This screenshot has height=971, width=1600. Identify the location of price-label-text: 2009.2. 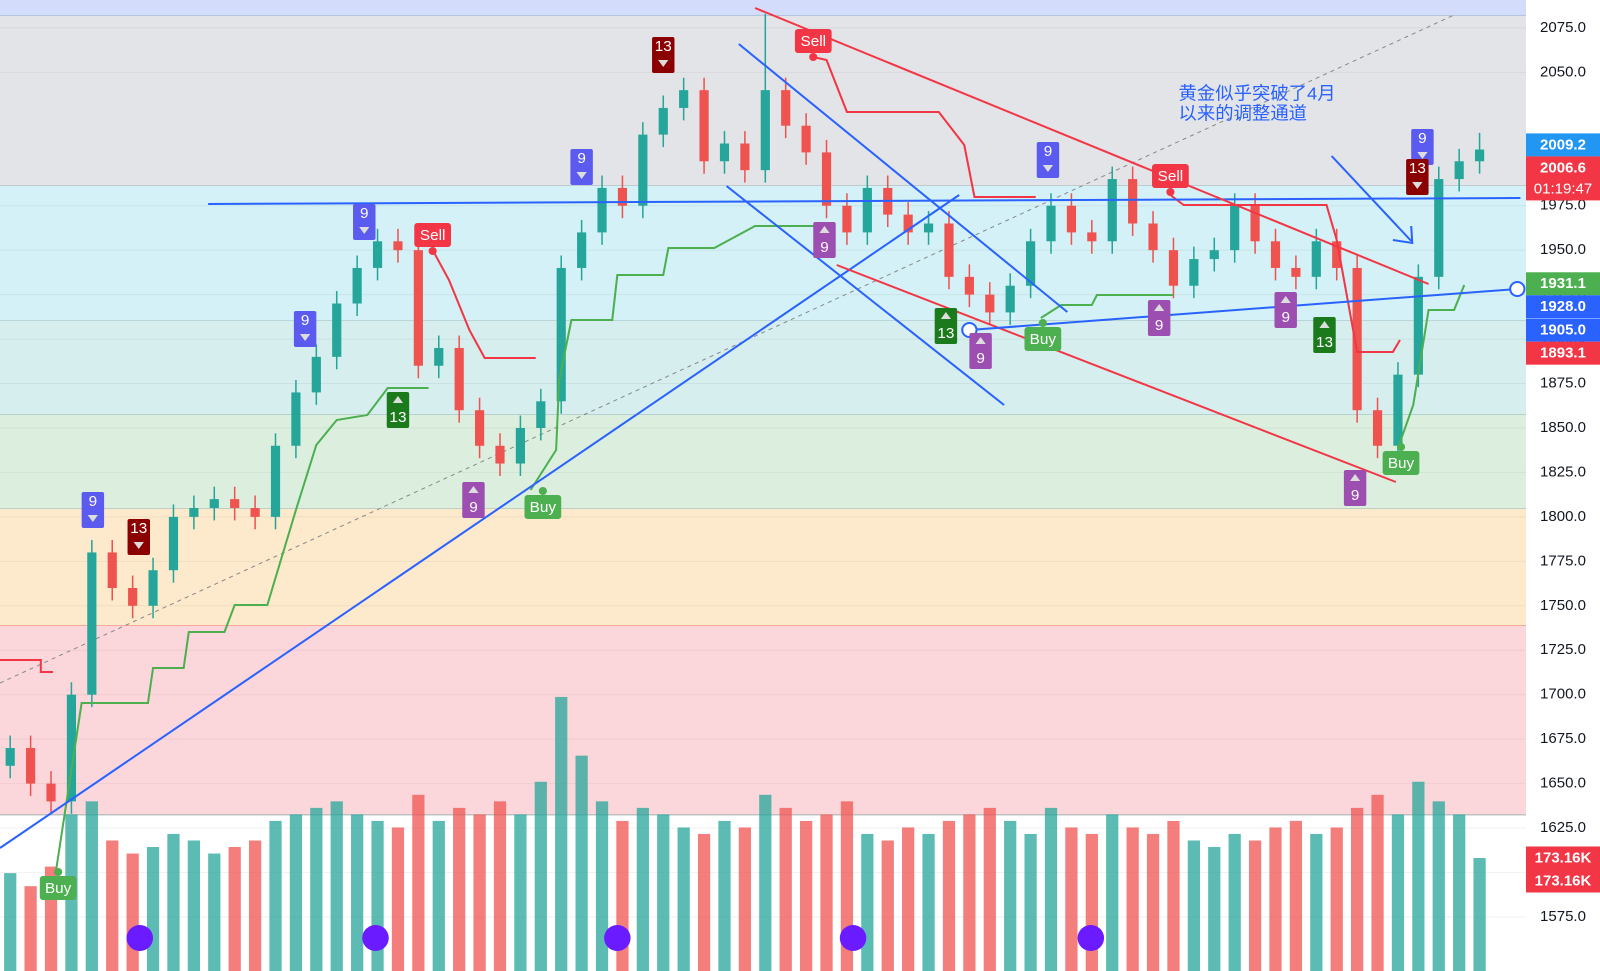
(1563, 144).